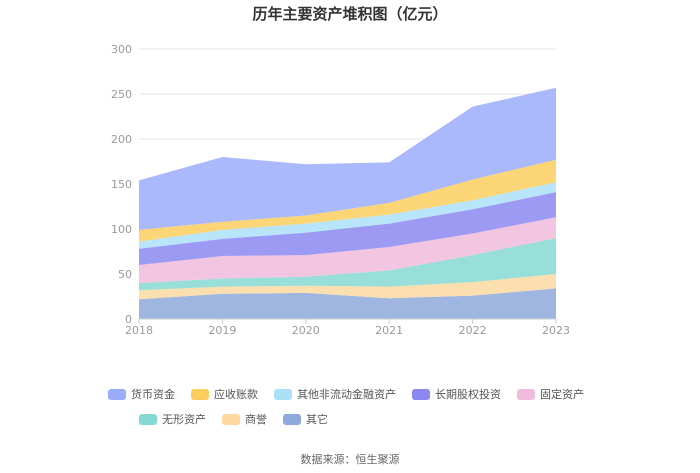  Describe the element at coordinates (350, 459) in the screenshot. I see `data-source: 数据来源：恒生聚源` at that location.